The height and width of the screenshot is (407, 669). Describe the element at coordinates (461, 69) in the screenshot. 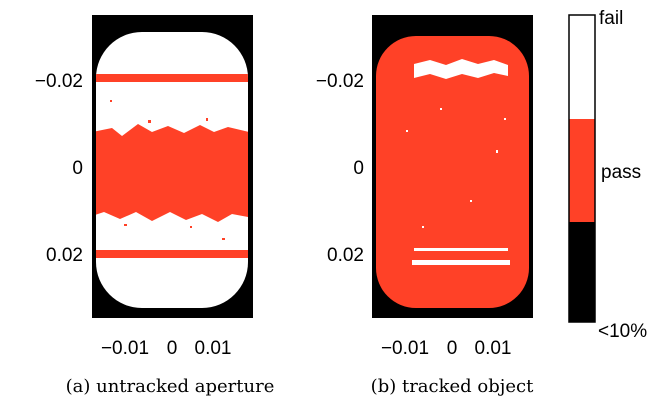

I see `panel-b-fail-top-band` at that location.